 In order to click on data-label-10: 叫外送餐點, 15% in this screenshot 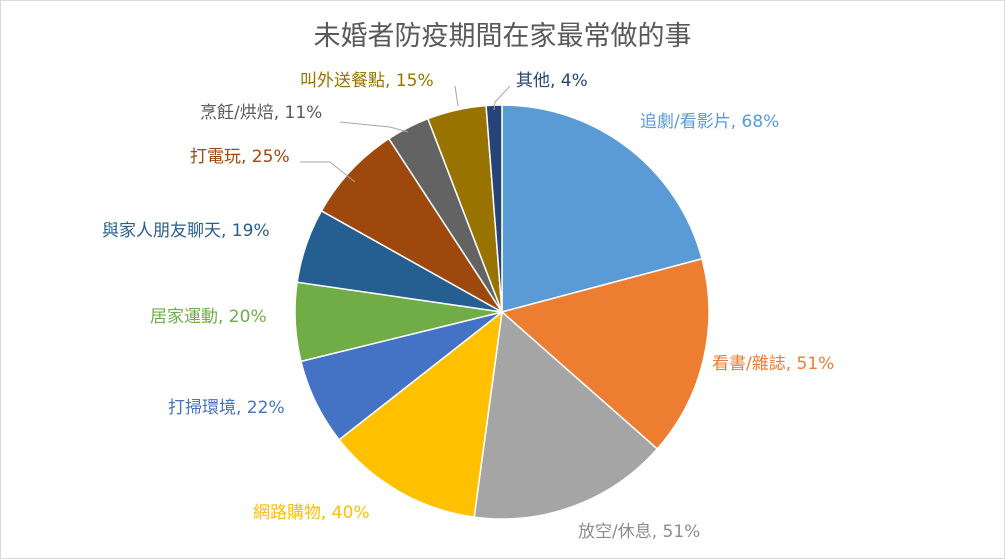, I will do `click(367, 81)`.